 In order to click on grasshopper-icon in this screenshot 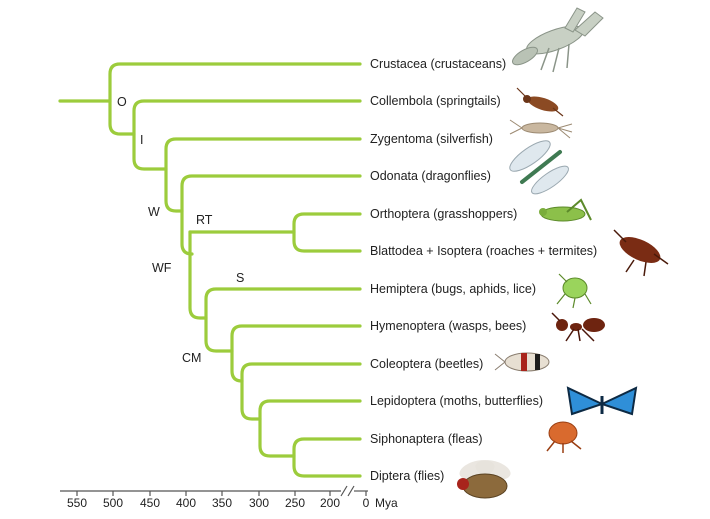, I will do `click(565, 210)`.